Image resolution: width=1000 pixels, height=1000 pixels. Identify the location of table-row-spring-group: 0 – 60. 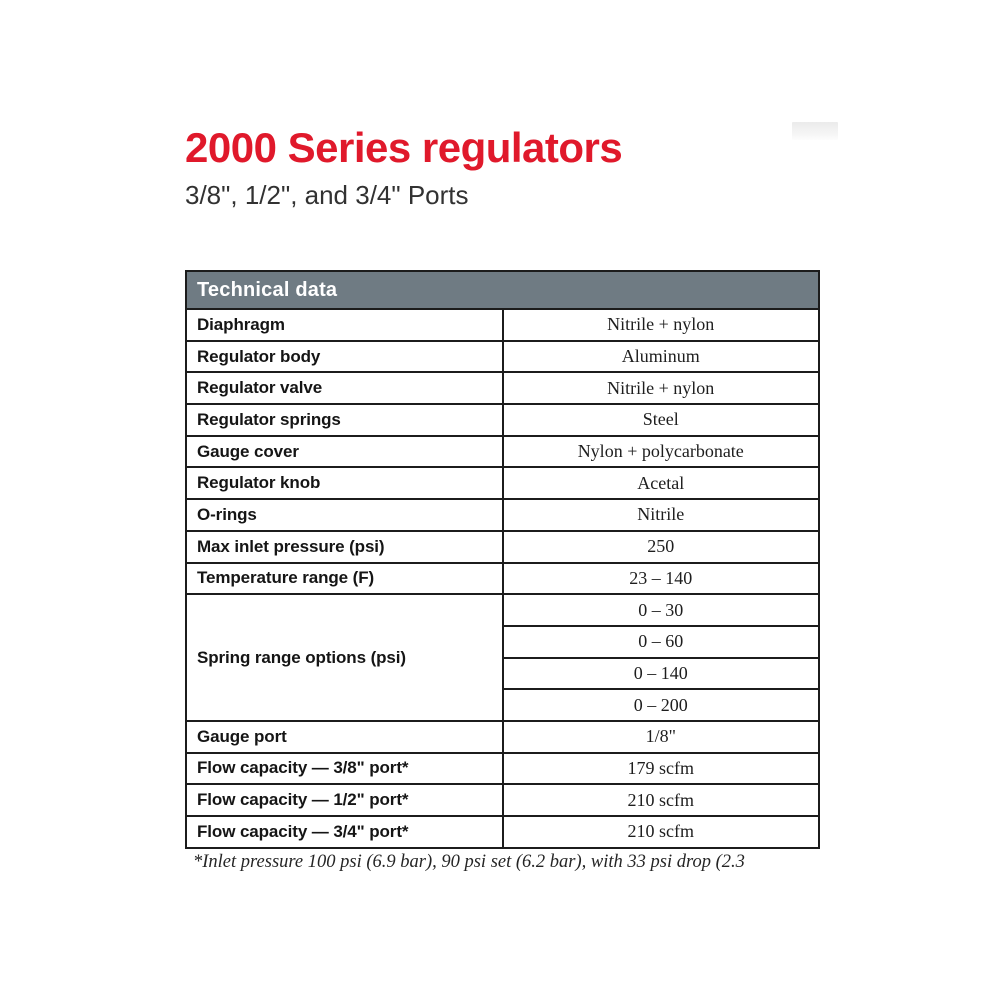
(503, 641).